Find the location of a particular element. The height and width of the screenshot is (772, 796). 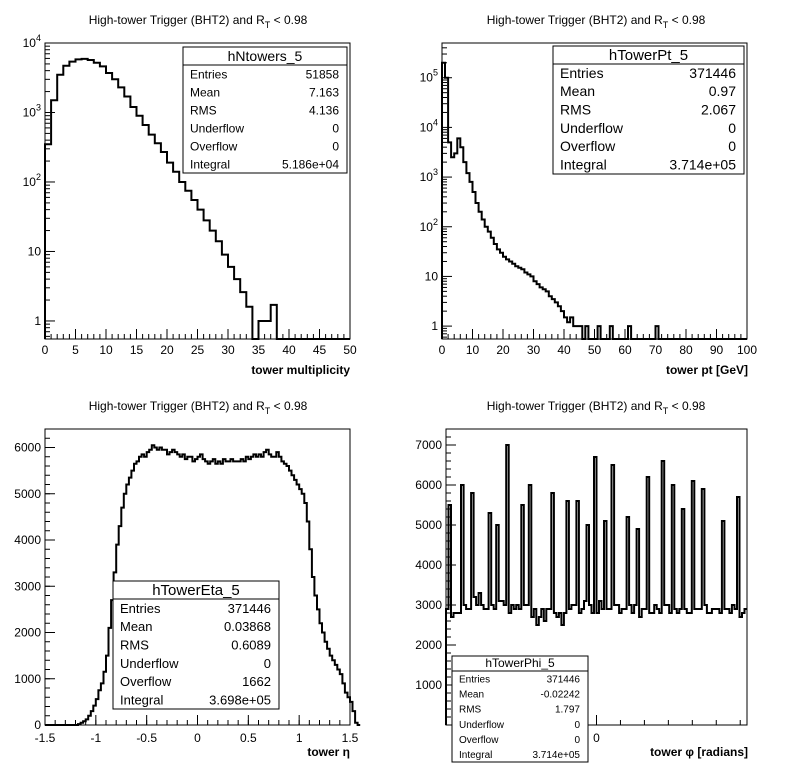

x-axis-label: tower η is located at coordinates (328, 752).